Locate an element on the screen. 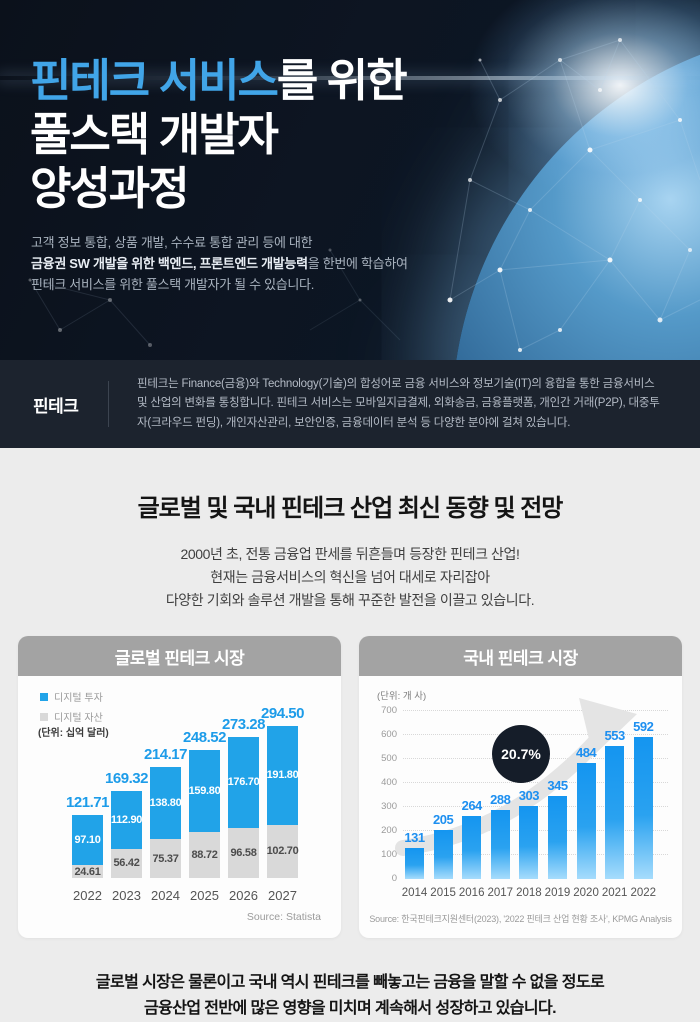  bar-segment-investment: 138.80 is located at coordinates (166, 803).